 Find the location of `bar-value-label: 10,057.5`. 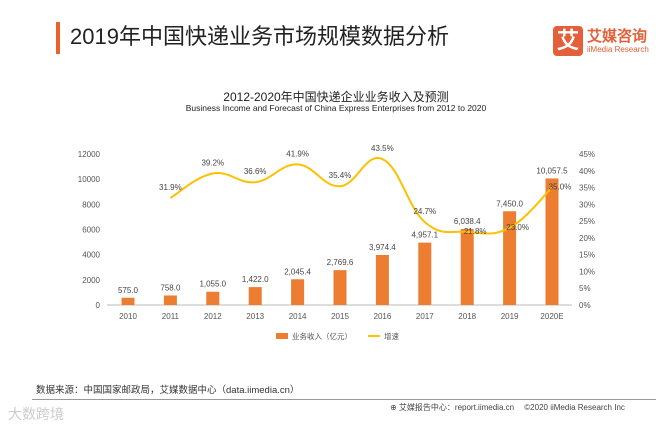

bar-value-label: 10,057.5 is located at coordinates (552, 170).